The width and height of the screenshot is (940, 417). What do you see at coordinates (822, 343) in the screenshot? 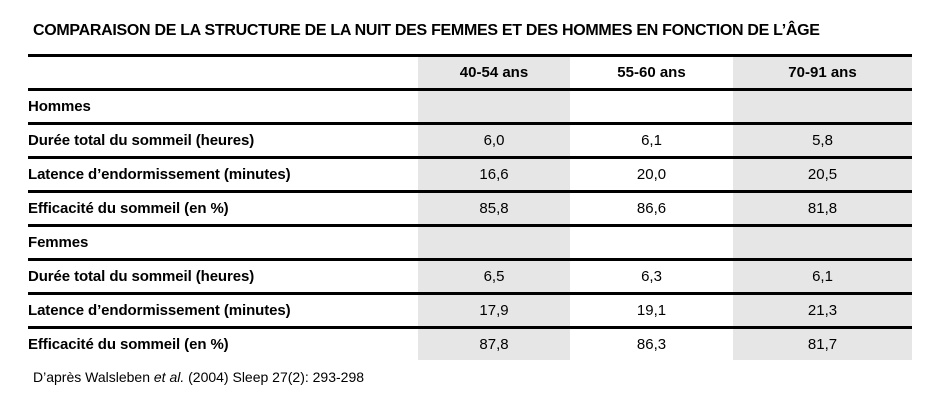
I see `value-cell: 81,7` at bounding box center [822, 343].